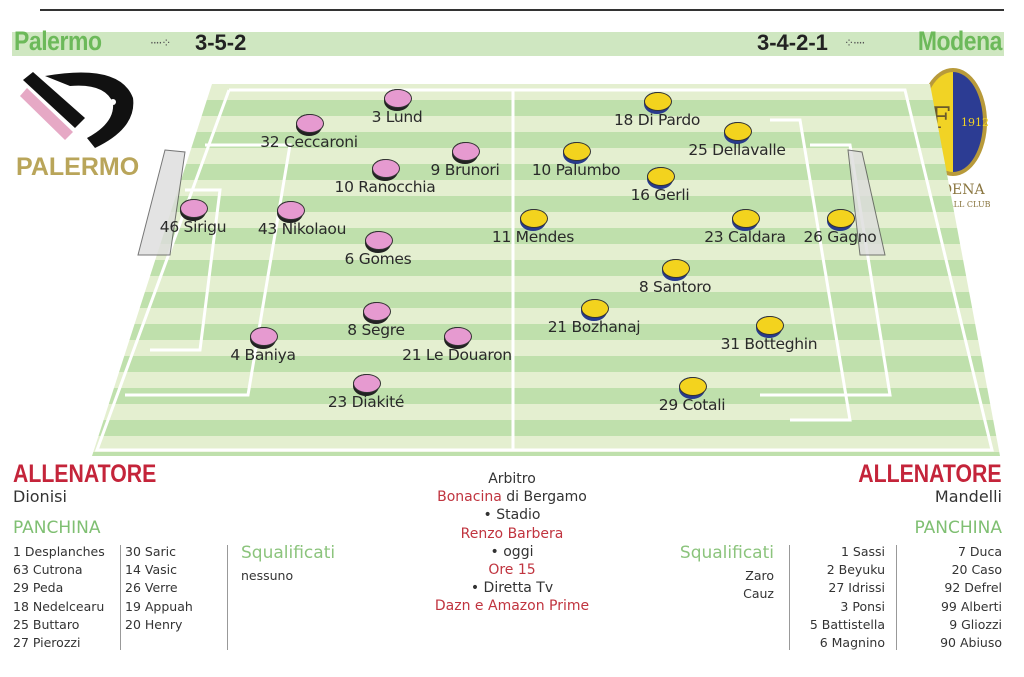 The image size is (1024, 677). What do you see at coordinates (745, 237) in the screenshot?
I see `player-label: 23 Caldara` at bounding box center [745, 237].